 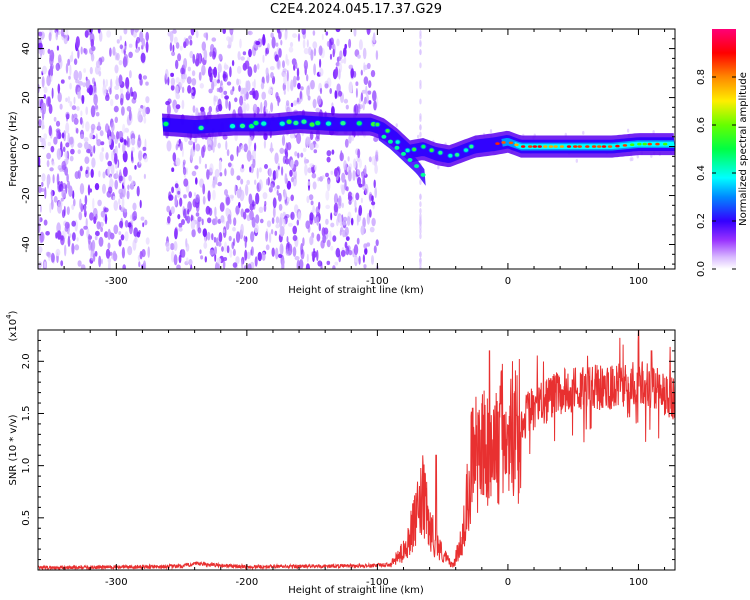 I want to click on colorbar-label: Normalized spectral amplitude, so click(x=743, y=149).